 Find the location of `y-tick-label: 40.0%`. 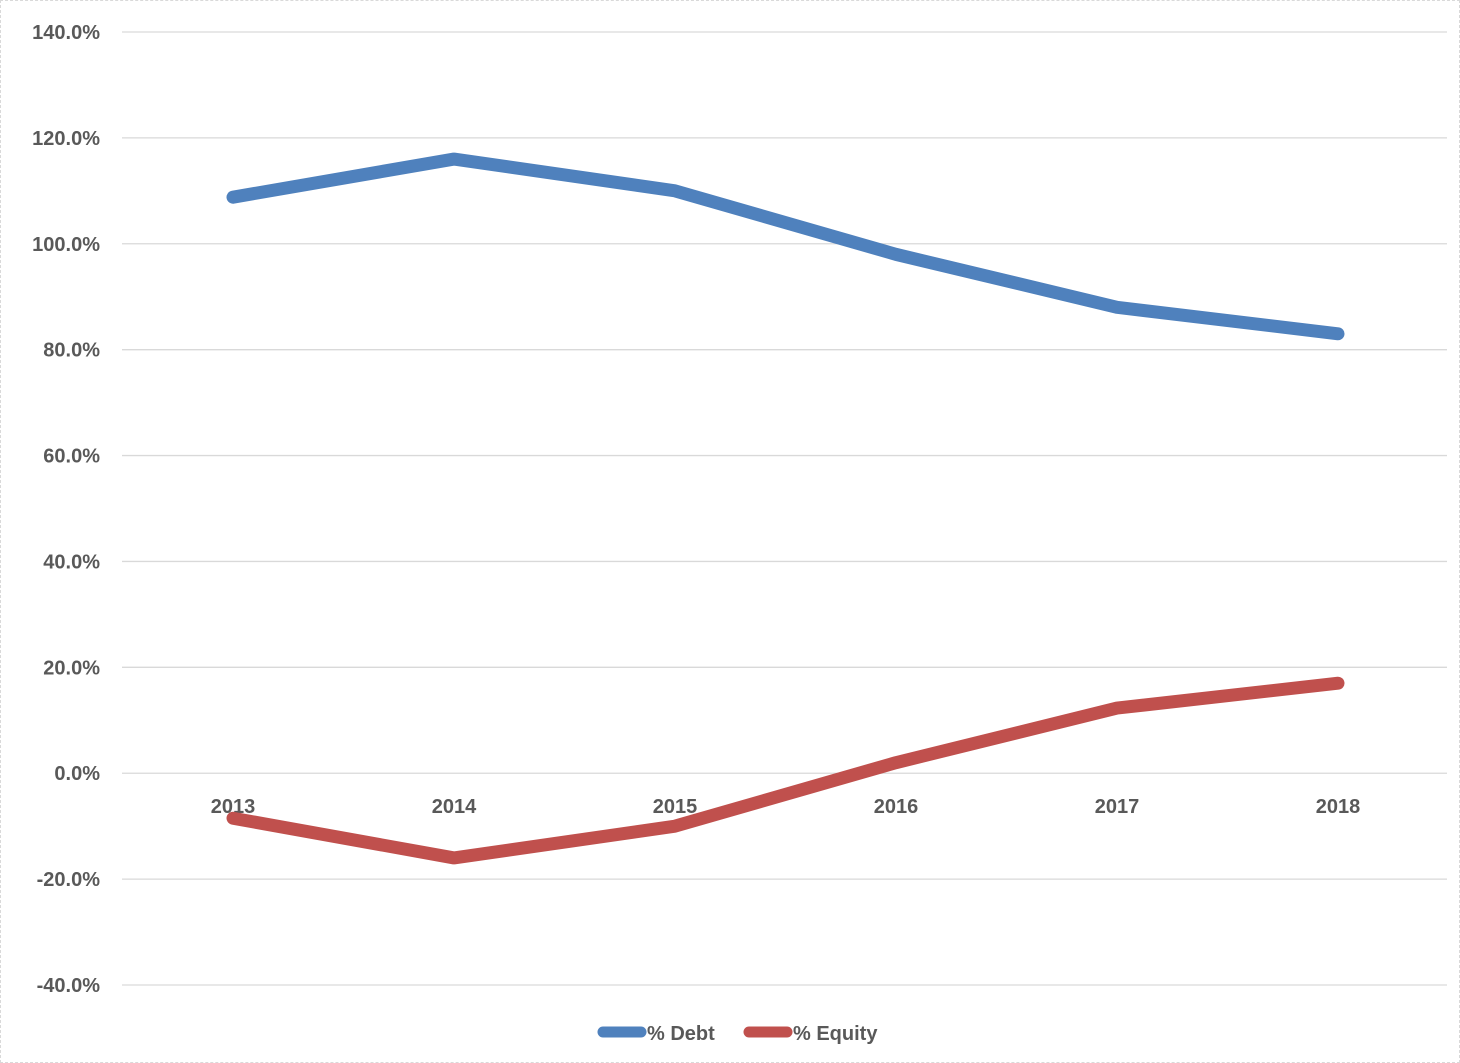

y-tick-label: 40.0% is located at coordinates (71, 562).